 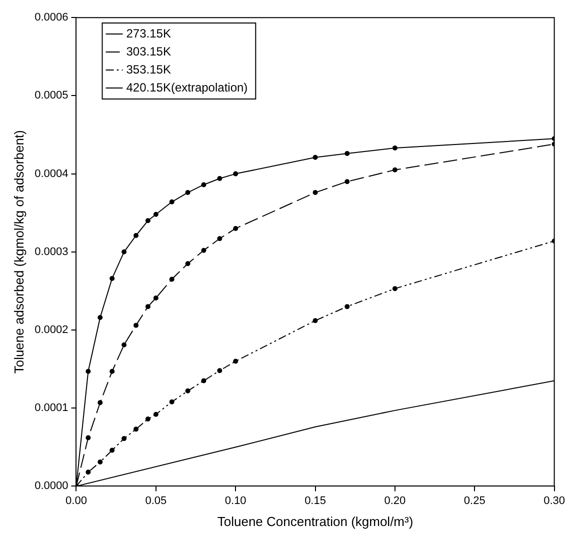 I want to click on x-tick-label: 0.05, so click(x=156, y=500).